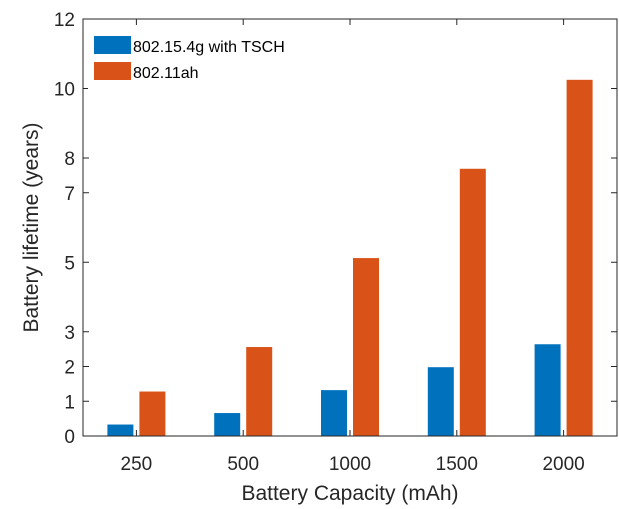 This screenshot has height=509, width=619. I want to click on y-tick-label: 12, so click(64, 20).